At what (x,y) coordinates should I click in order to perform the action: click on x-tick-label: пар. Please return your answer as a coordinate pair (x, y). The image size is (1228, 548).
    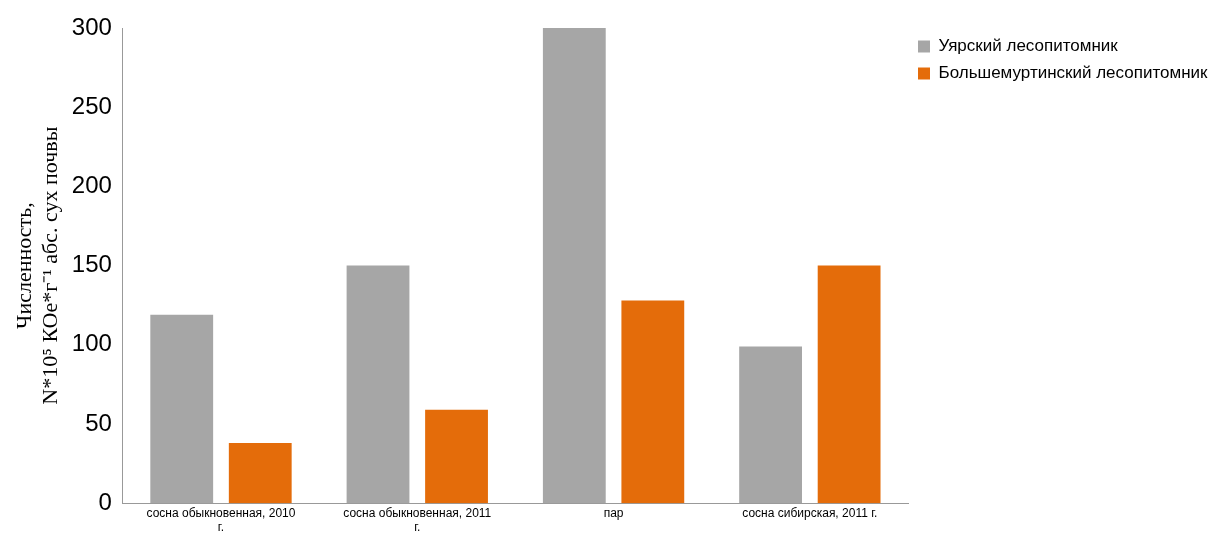
    Looking at the image, I should click on (613, 512).